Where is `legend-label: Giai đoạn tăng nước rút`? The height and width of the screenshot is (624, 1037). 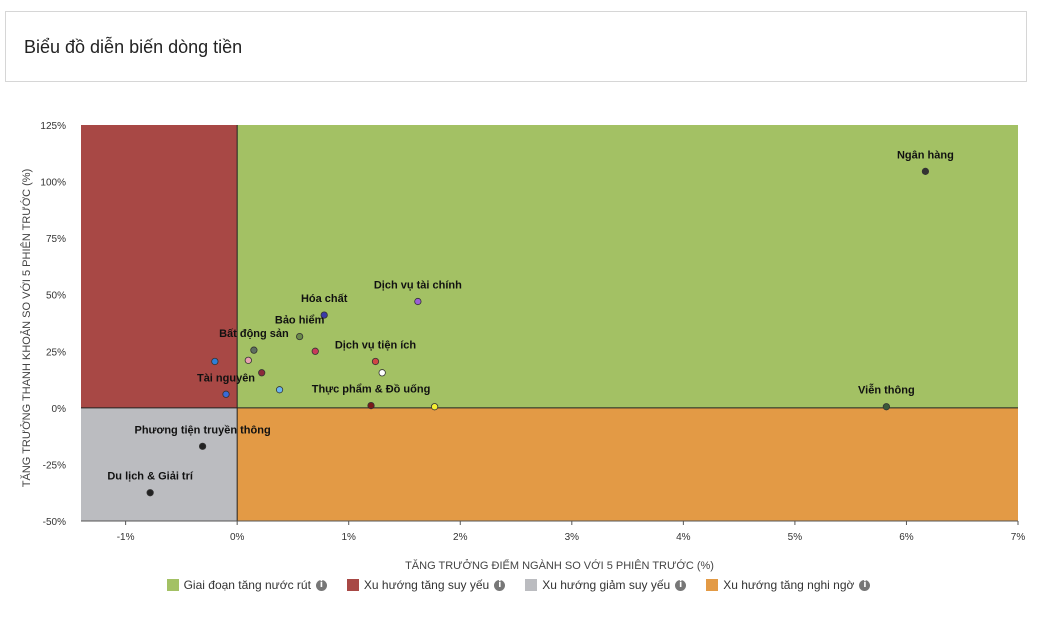 legend-label: Giai đoạn tăng nước rút is located at coordinates (247, 585).